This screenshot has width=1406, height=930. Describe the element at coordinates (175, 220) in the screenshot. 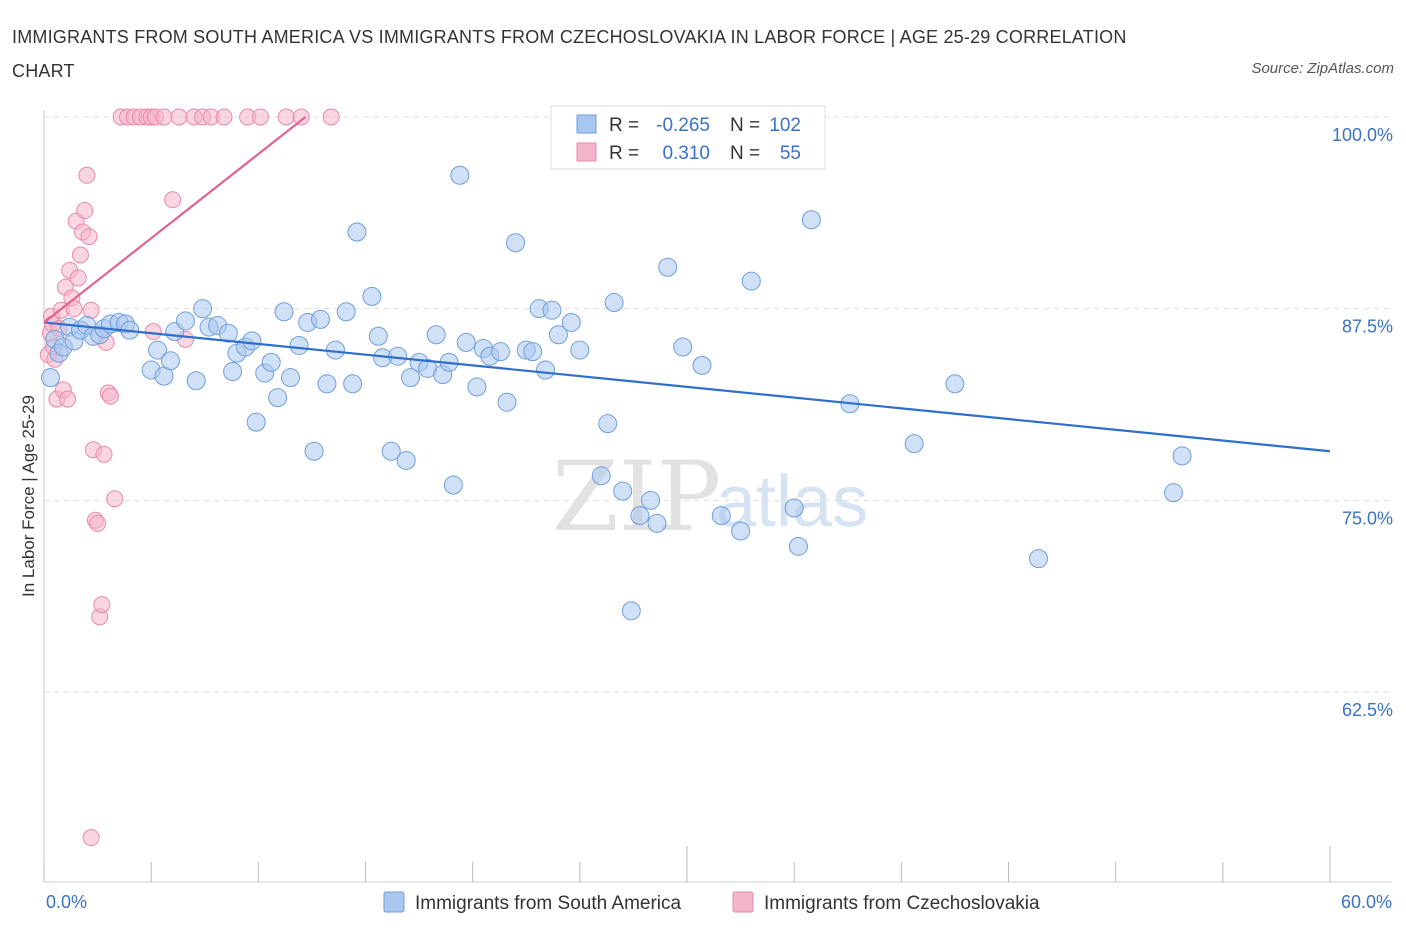

I see `czechoslovakia-trend-line` at that location.